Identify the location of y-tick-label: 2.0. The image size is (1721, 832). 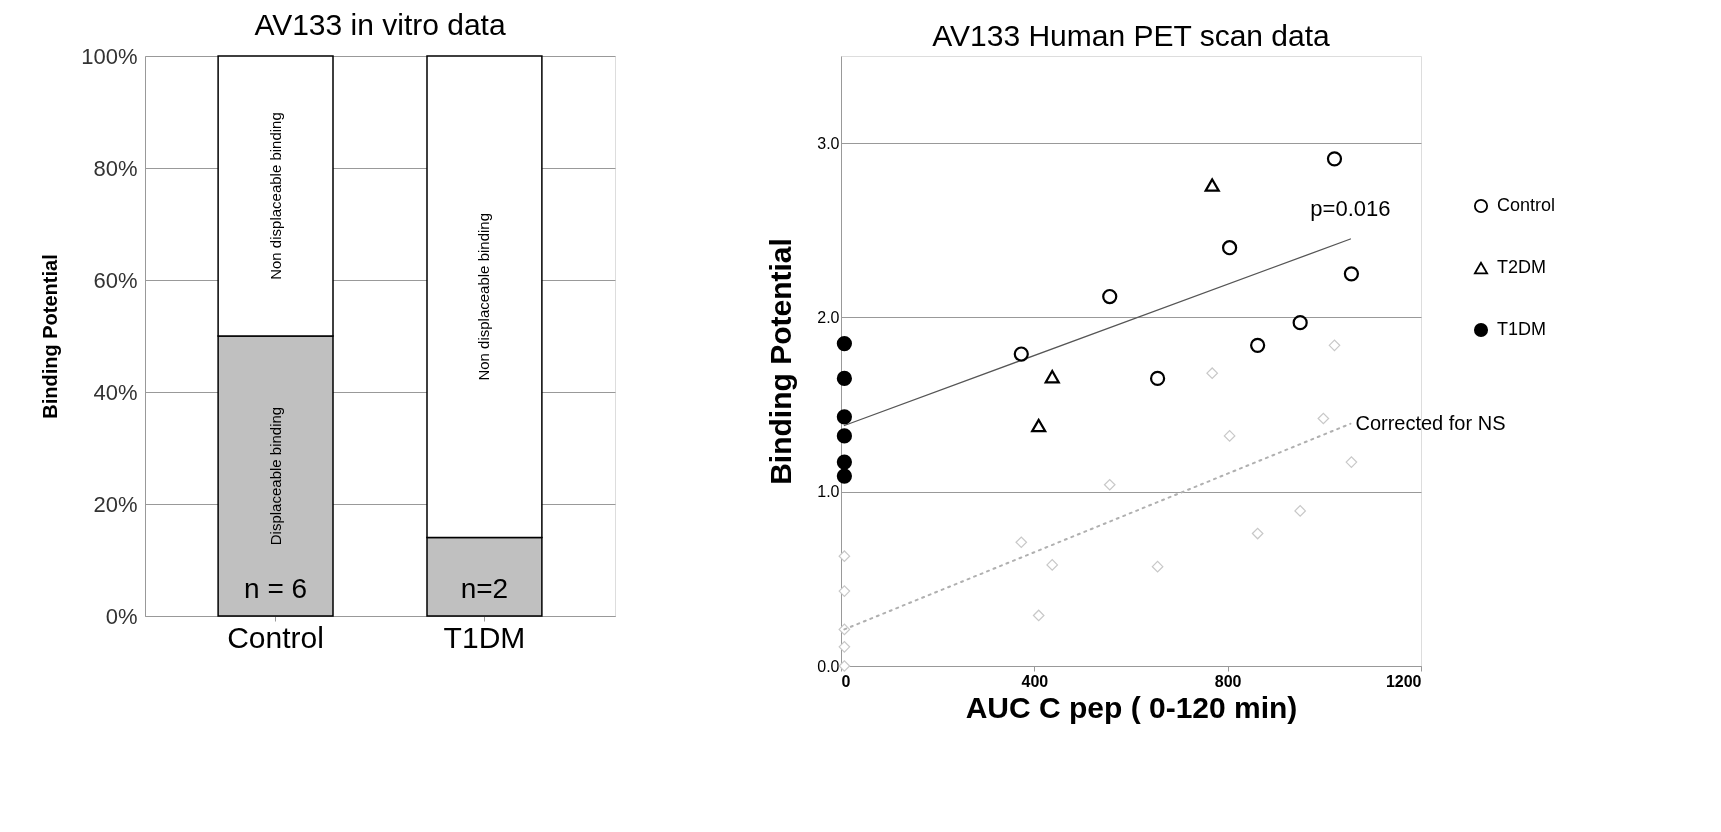
(828, 317).